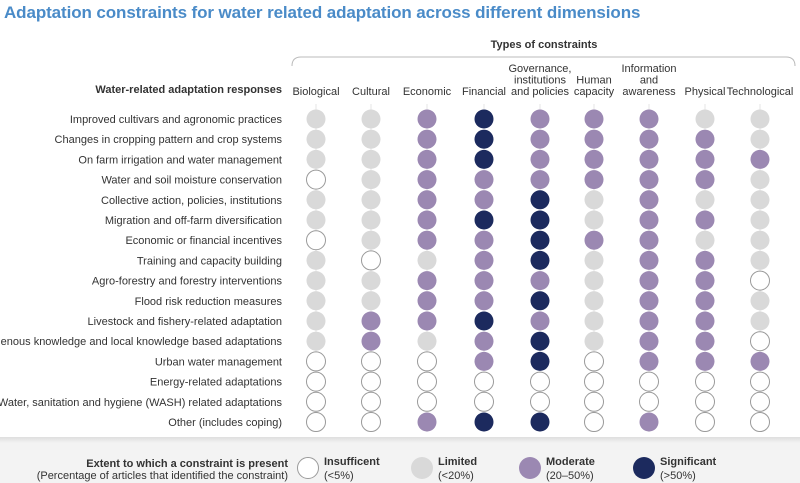 The image size is (800, 483). Describe the element at coordinates (594, 92) in the screenshot. I see `column-label: capacity` at that location.